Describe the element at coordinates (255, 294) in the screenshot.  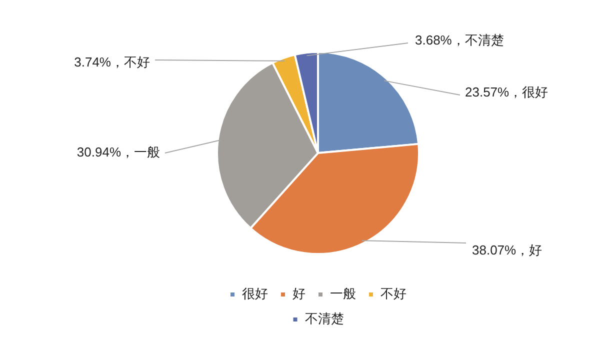
I see `legend-label: 很好` at that location.